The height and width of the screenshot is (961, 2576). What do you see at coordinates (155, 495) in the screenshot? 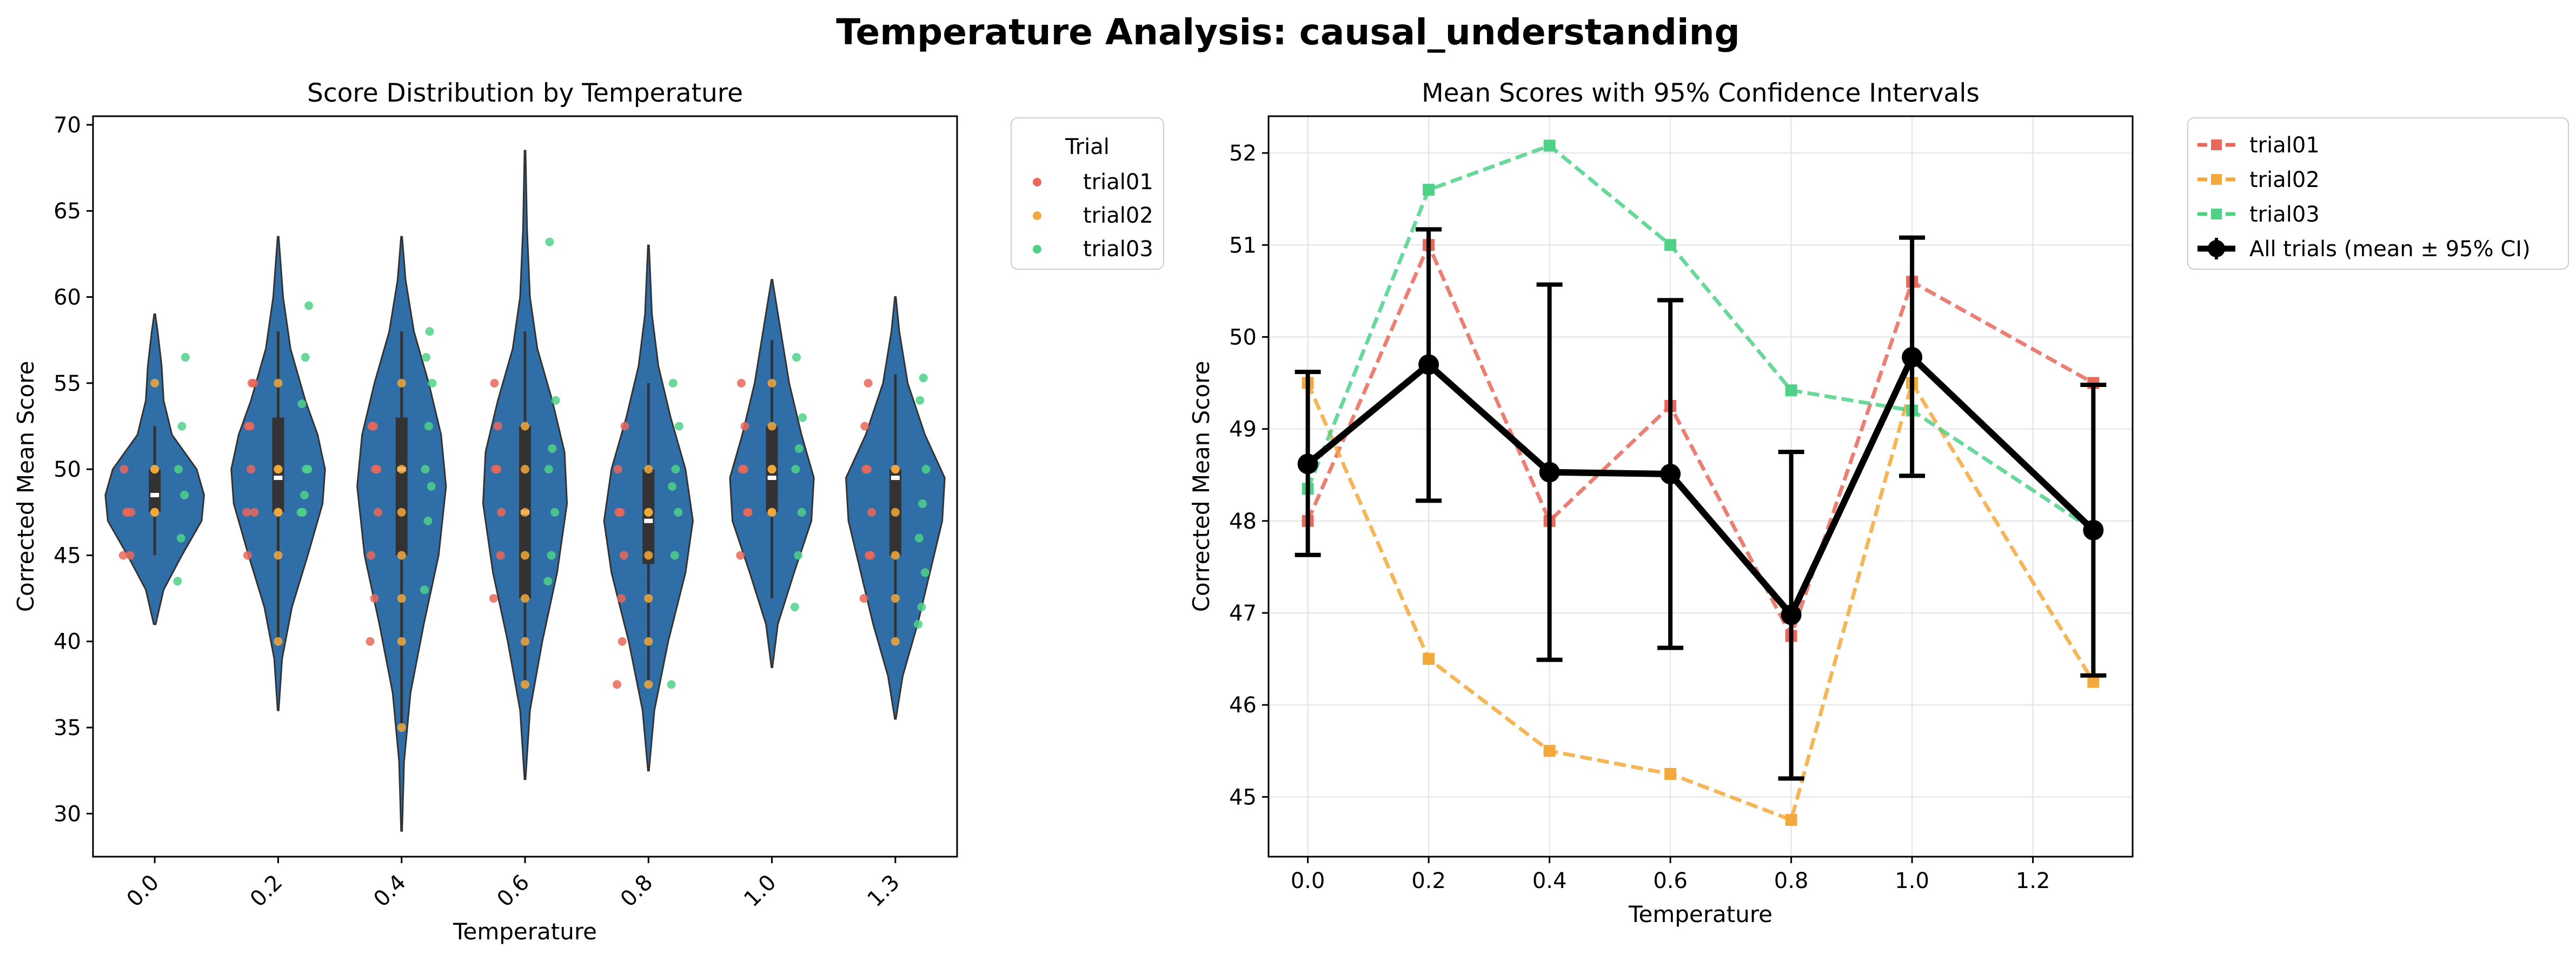
I see `violin-median` at bounding box center [155, 495].